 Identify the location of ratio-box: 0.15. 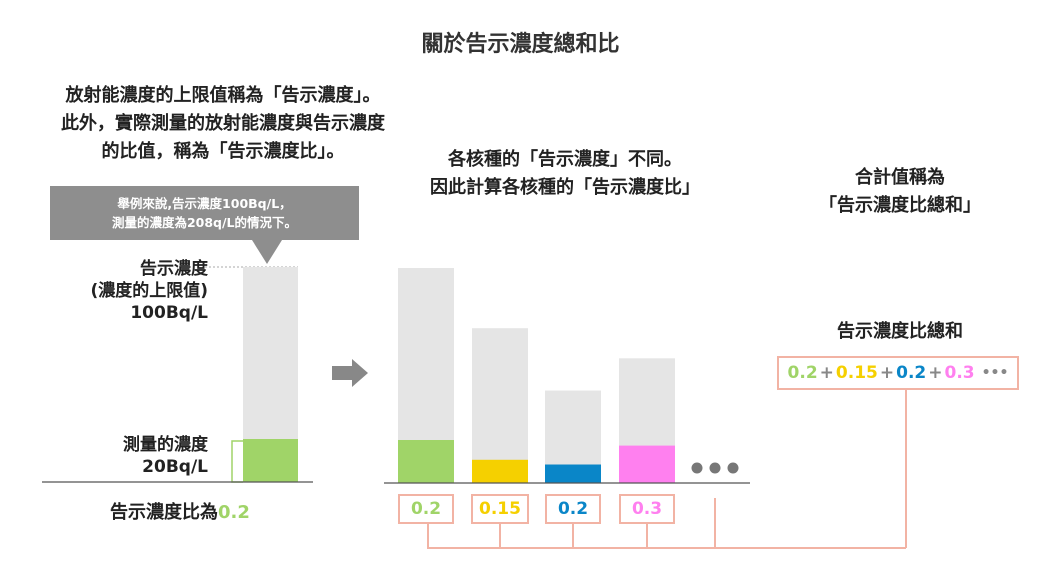
(500, 509).